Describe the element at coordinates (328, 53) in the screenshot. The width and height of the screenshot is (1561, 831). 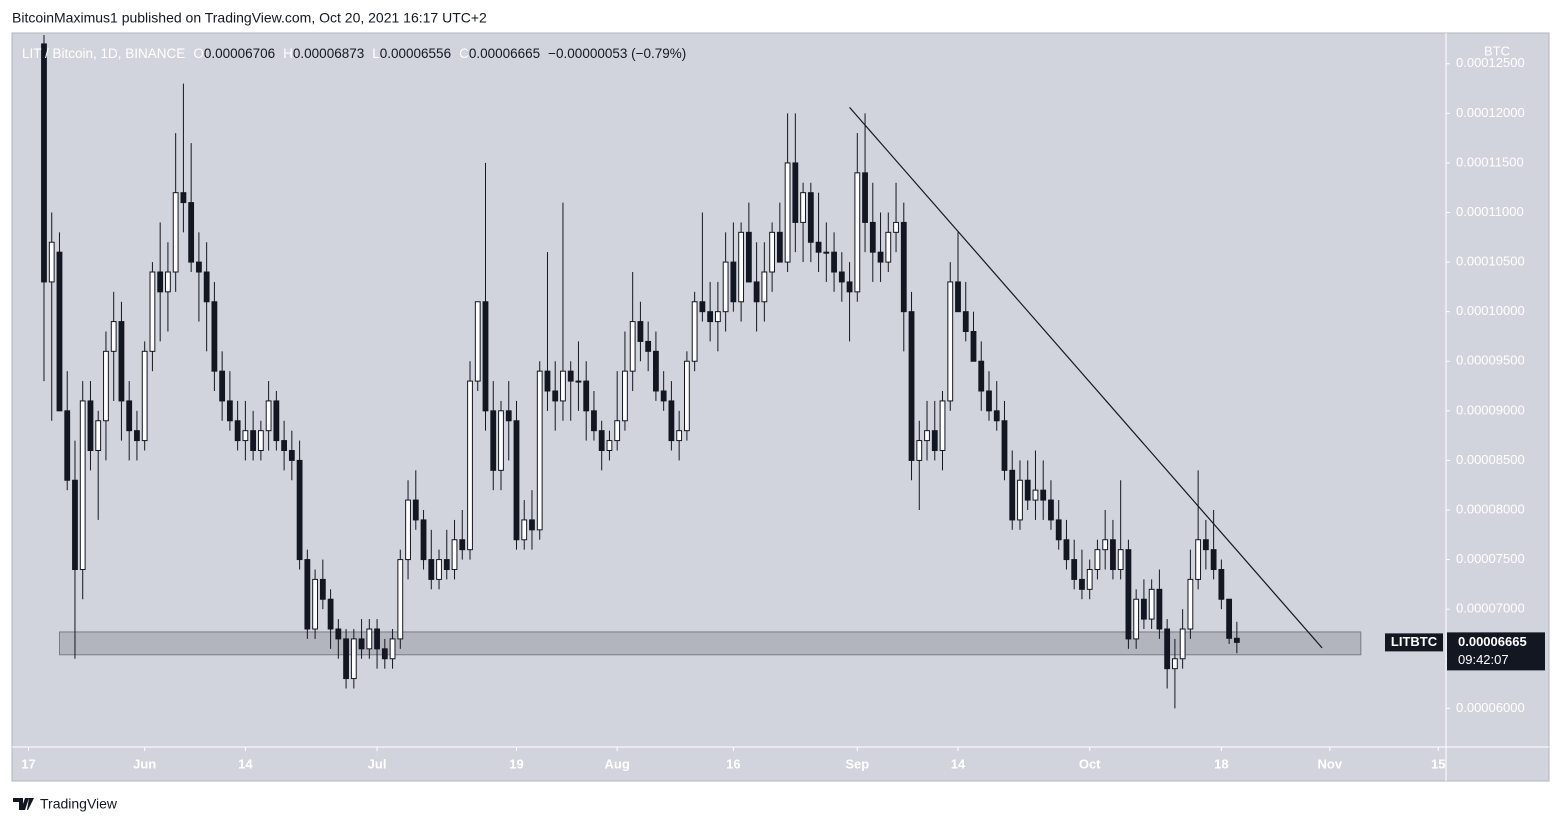
I see `ohlc-value: 0.00006873` at that location.